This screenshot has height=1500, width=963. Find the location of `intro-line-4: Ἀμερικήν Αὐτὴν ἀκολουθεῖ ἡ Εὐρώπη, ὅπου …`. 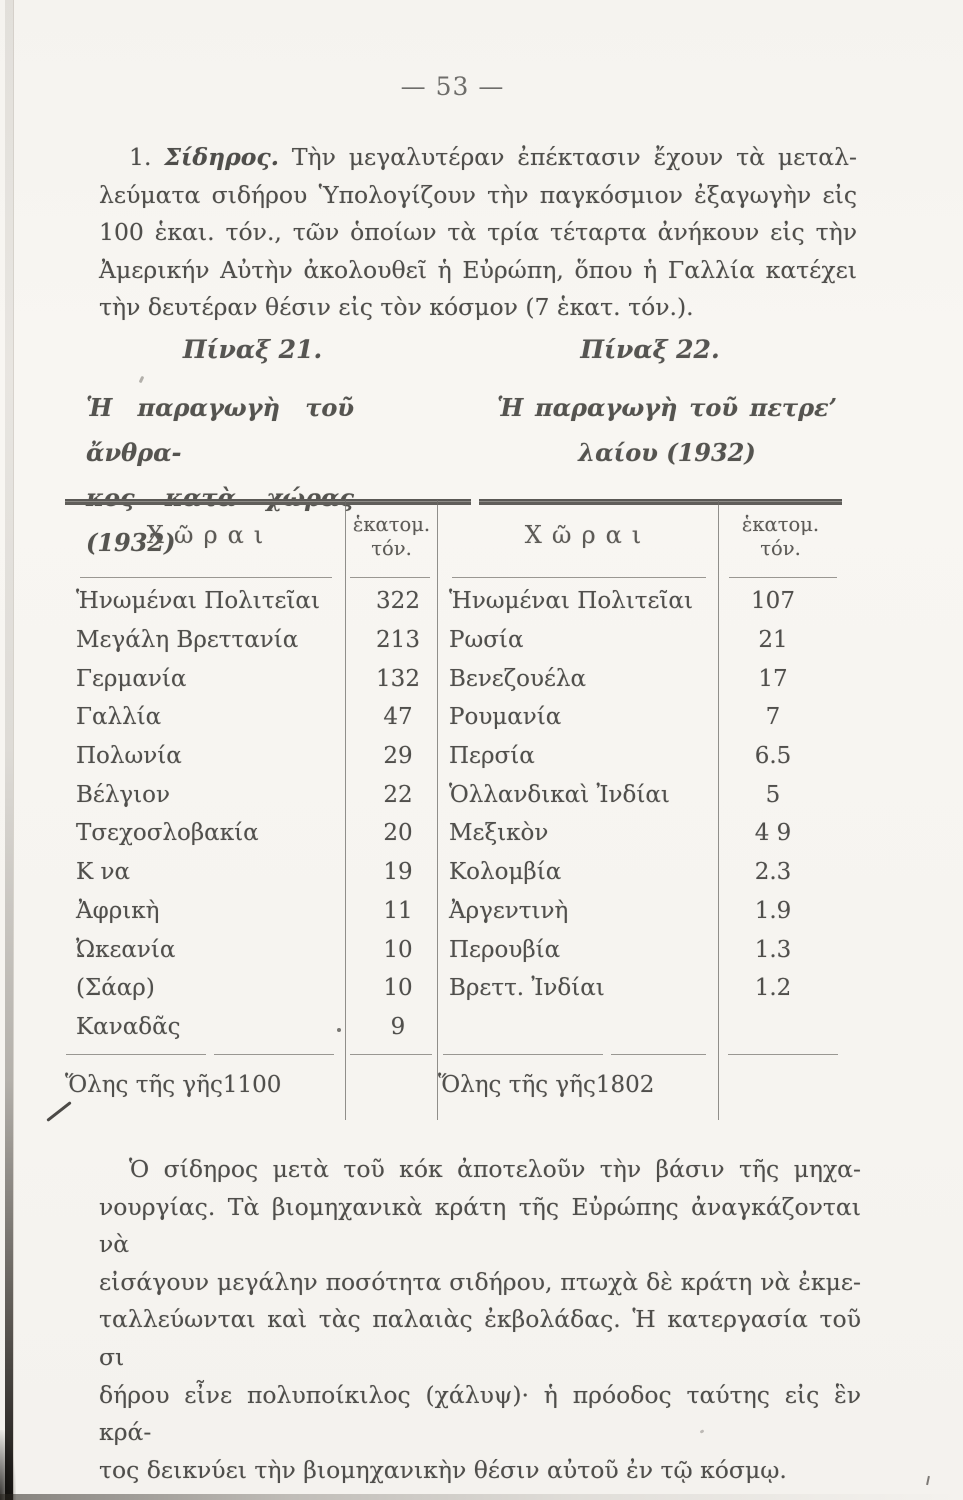

intro-line-4: Ἀμερικήν Αὐτὴν ἀκολουθεῖ ἡ Εὐρώπη, ὅπου … is located at coordinates (478, 269).